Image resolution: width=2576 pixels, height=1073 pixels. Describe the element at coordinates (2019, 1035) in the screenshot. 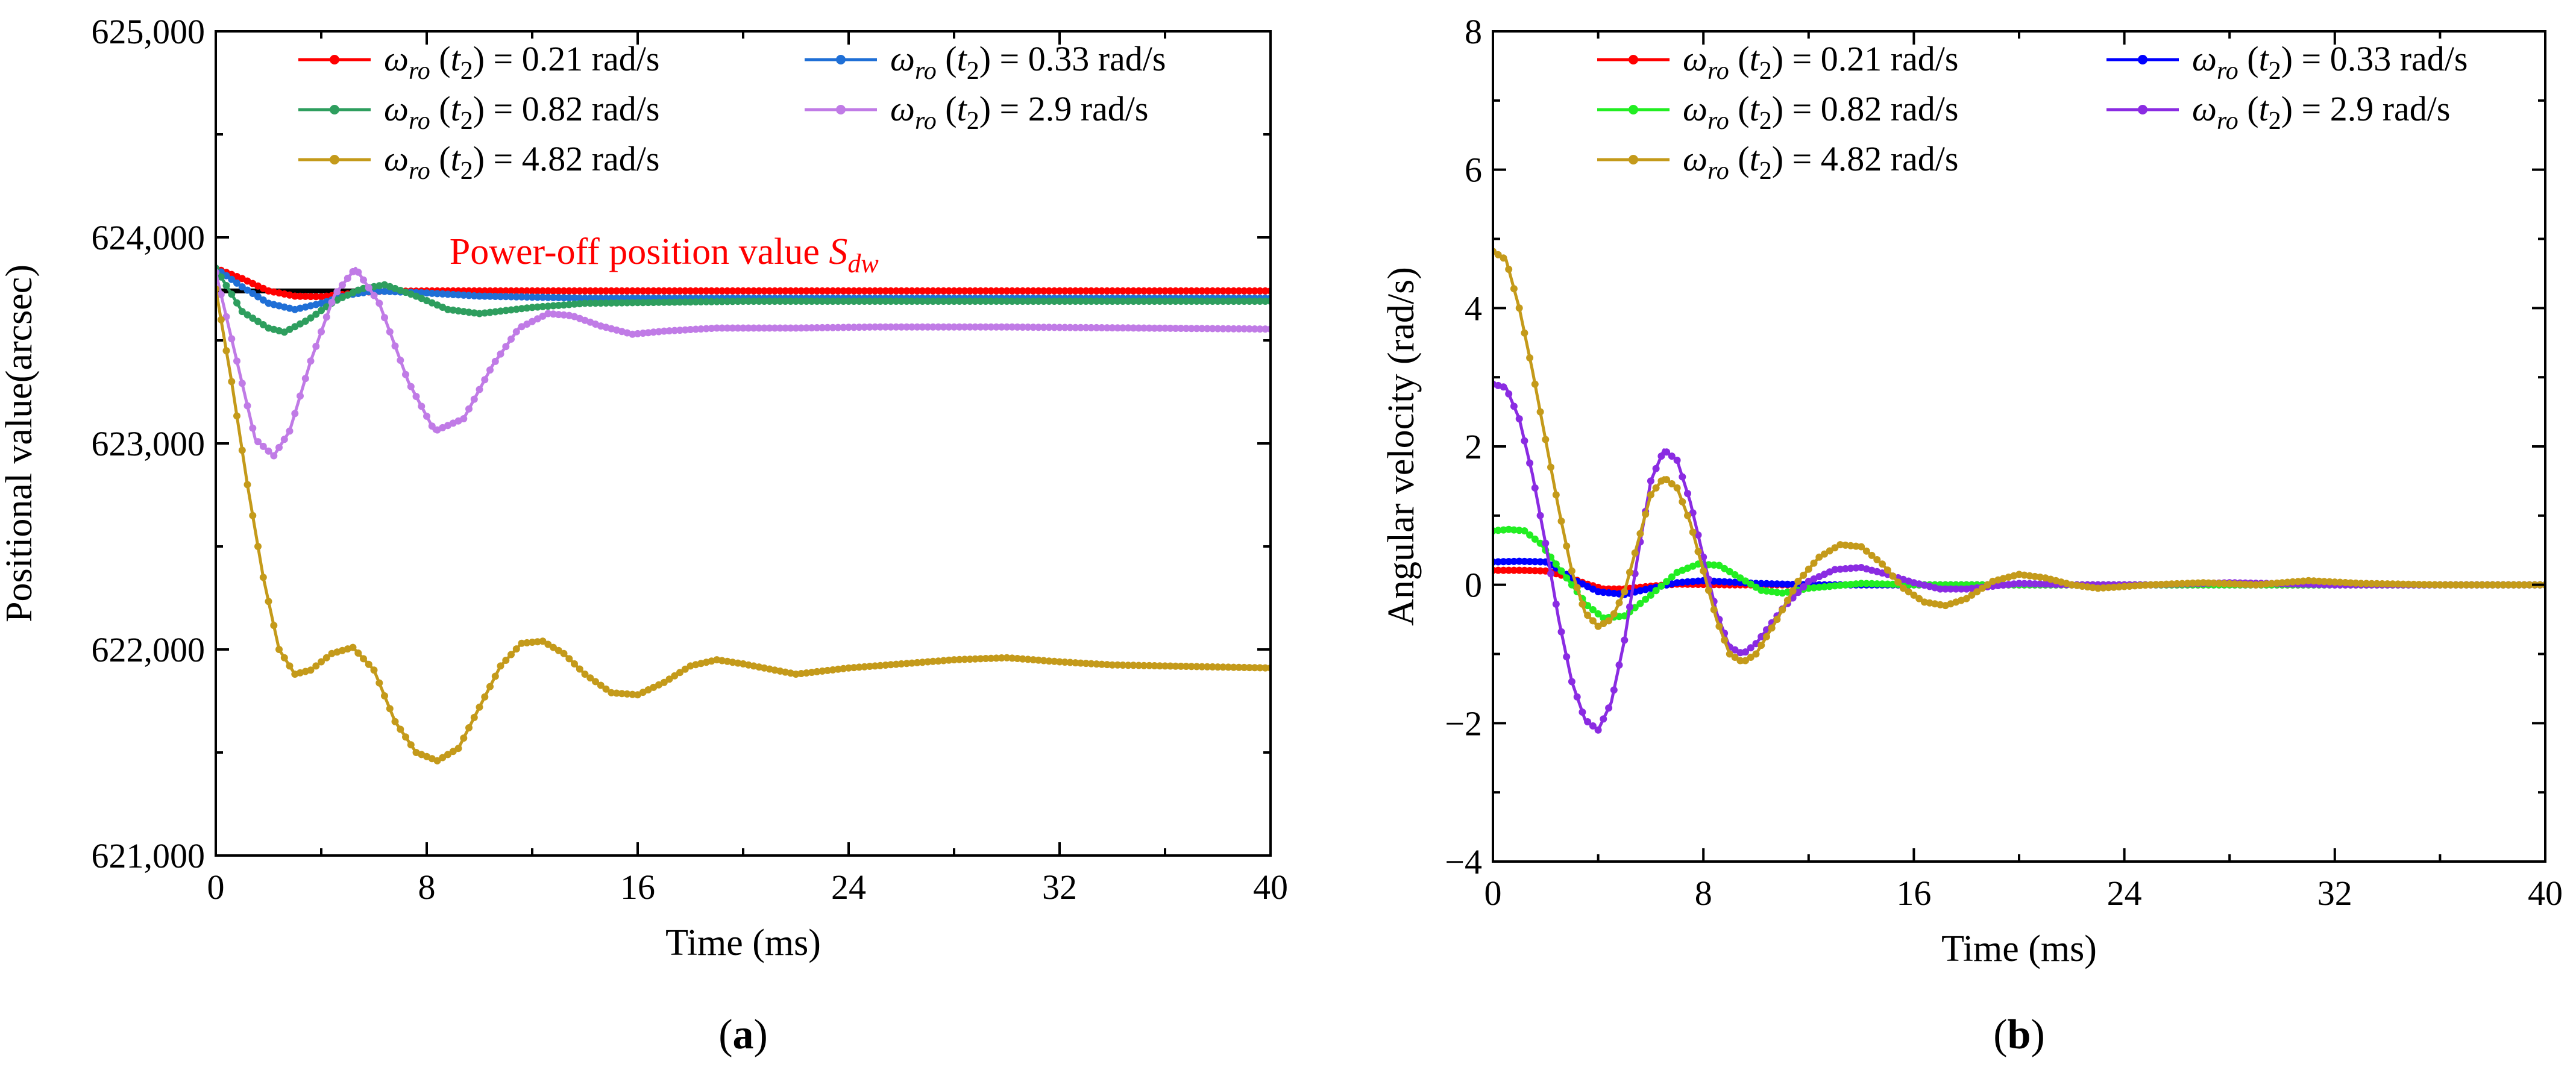

I see `panel-label: (b)` at that location.